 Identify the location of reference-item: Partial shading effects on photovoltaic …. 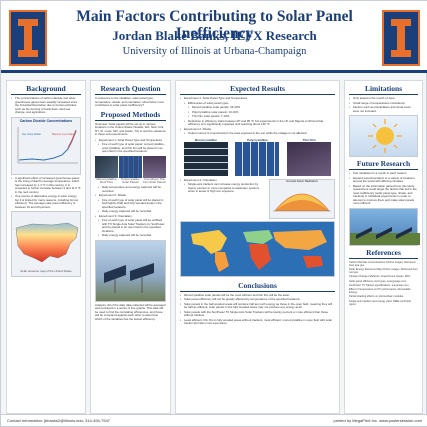
(376, 297).